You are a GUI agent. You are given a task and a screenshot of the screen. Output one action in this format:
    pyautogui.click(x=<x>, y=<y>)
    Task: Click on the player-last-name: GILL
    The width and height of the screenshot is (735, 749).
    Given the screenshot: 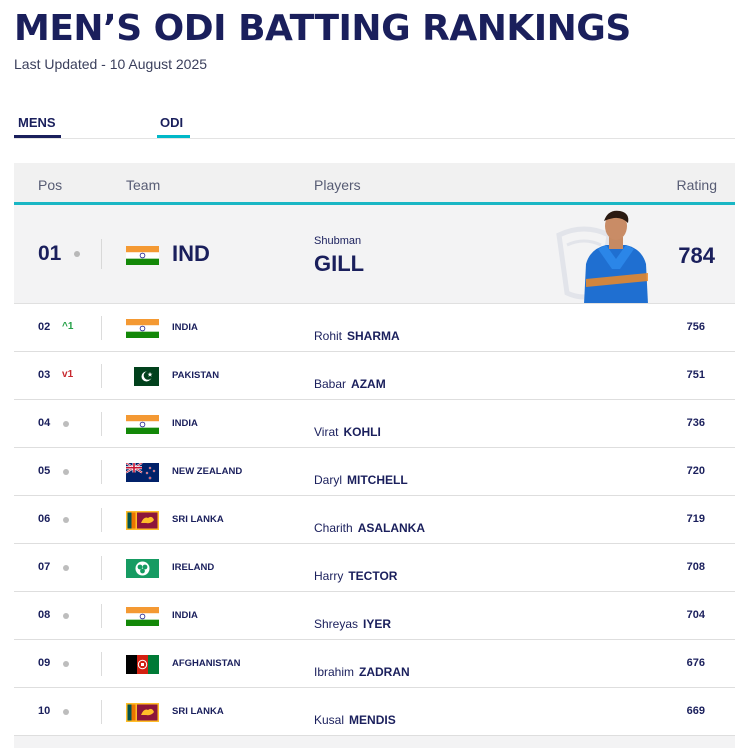 What is the action you would take?
    pyautogui.click(x=339, y=263)
    